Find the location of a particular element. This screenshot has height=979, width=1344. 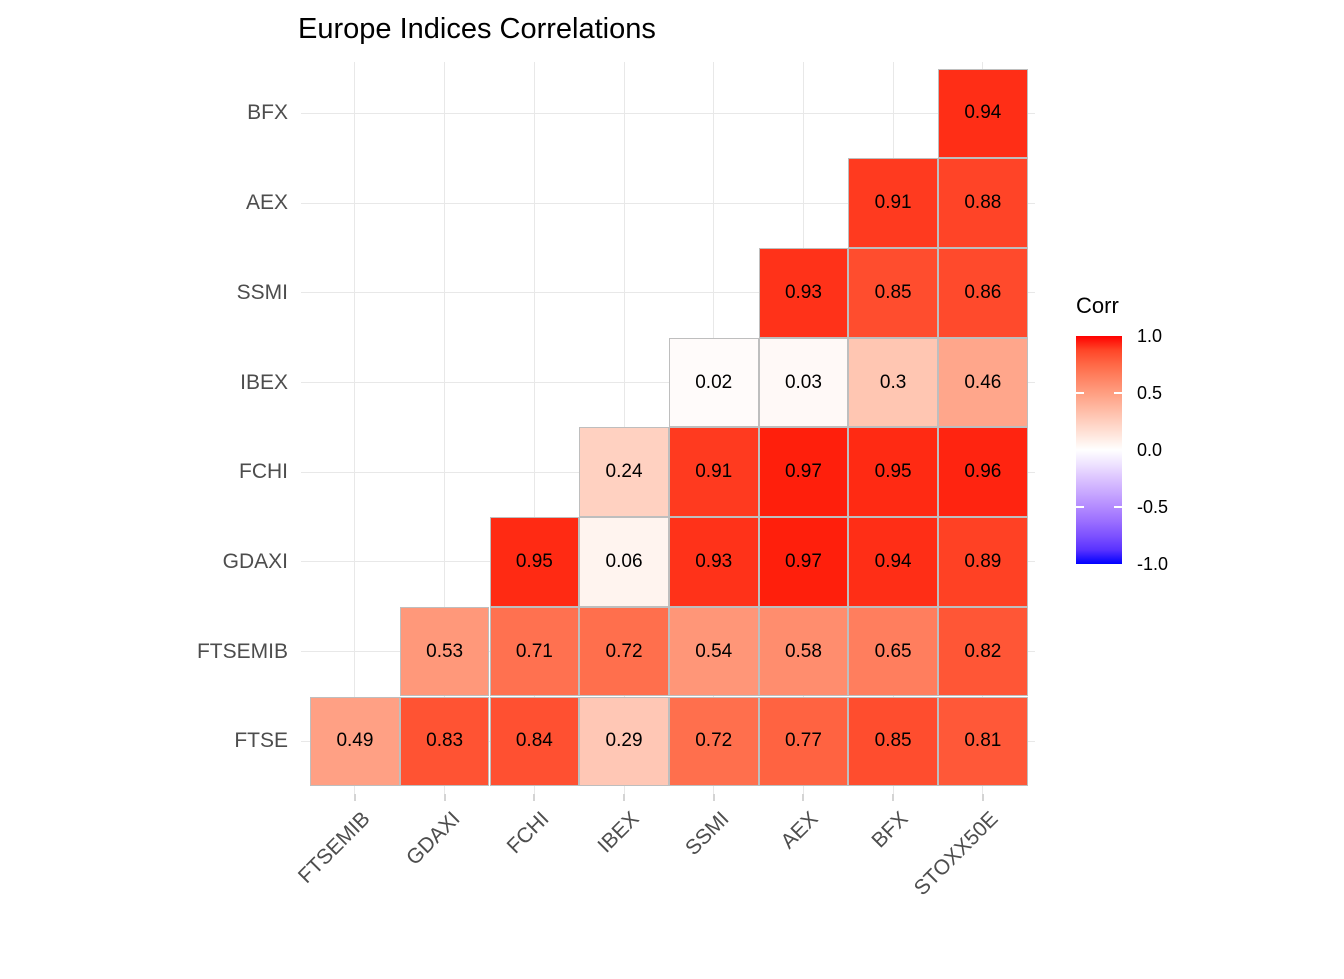

cell-value: 0.77 is located at coordinates (803, 741).